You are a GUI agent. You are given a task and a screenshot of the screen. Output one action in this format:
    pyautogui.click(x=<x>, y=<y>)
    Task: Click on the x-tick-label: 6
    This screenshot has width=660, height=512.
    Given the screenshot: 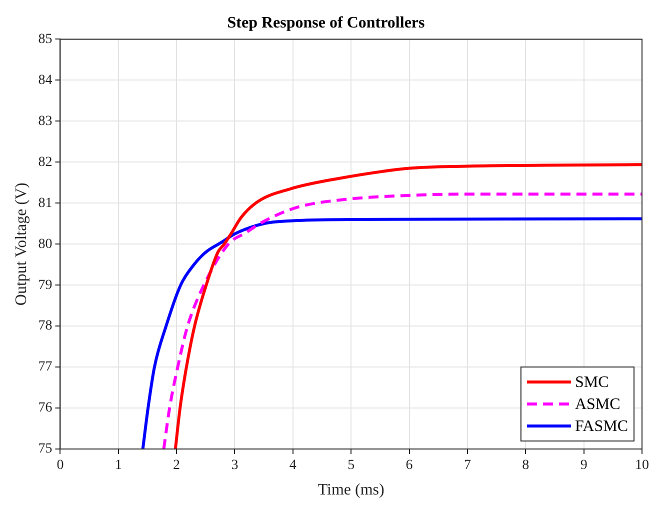 What is the action you would take?
    pyautogui.click(x=409, y=466)
    